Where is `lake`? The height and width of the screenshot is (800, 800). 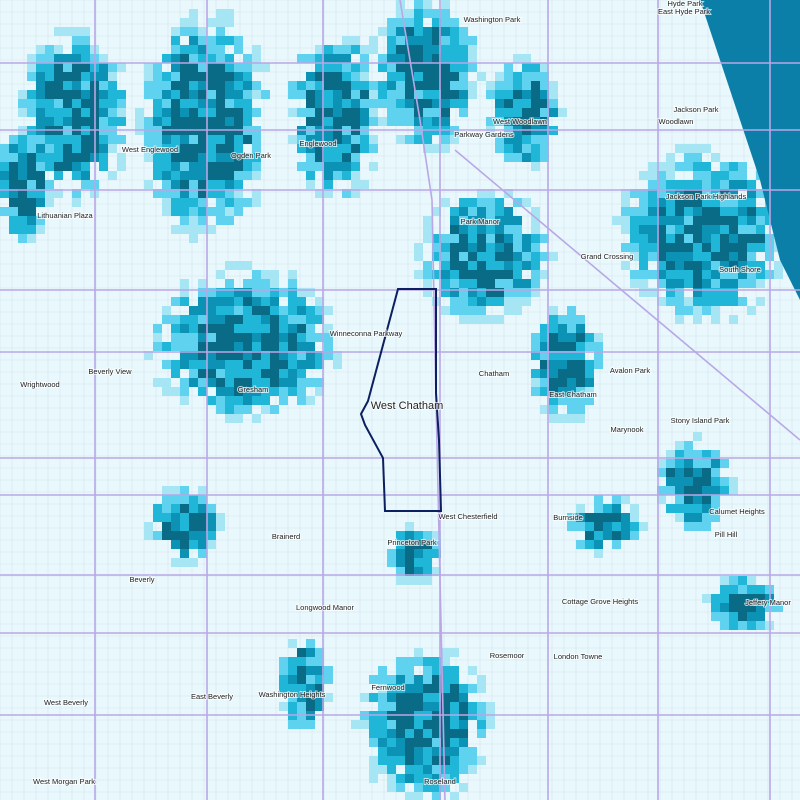
lake is located at coordinates (750, 150).